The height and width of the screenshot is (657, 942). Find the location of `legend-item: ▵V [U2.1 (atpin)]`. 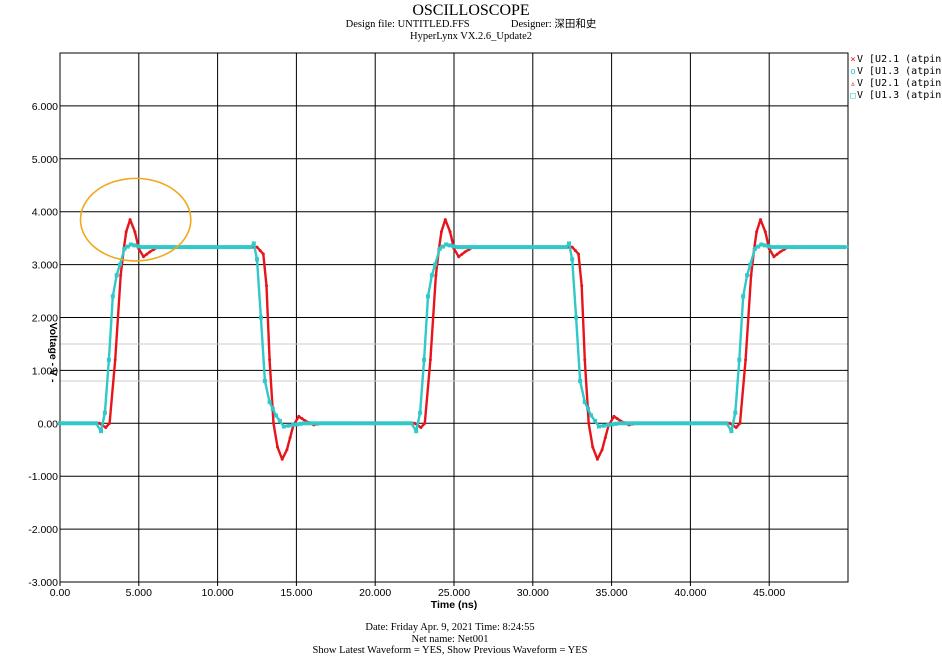

legend-item: ▵V [U2.1 (atpin)] is located at coordinates (895, 84).